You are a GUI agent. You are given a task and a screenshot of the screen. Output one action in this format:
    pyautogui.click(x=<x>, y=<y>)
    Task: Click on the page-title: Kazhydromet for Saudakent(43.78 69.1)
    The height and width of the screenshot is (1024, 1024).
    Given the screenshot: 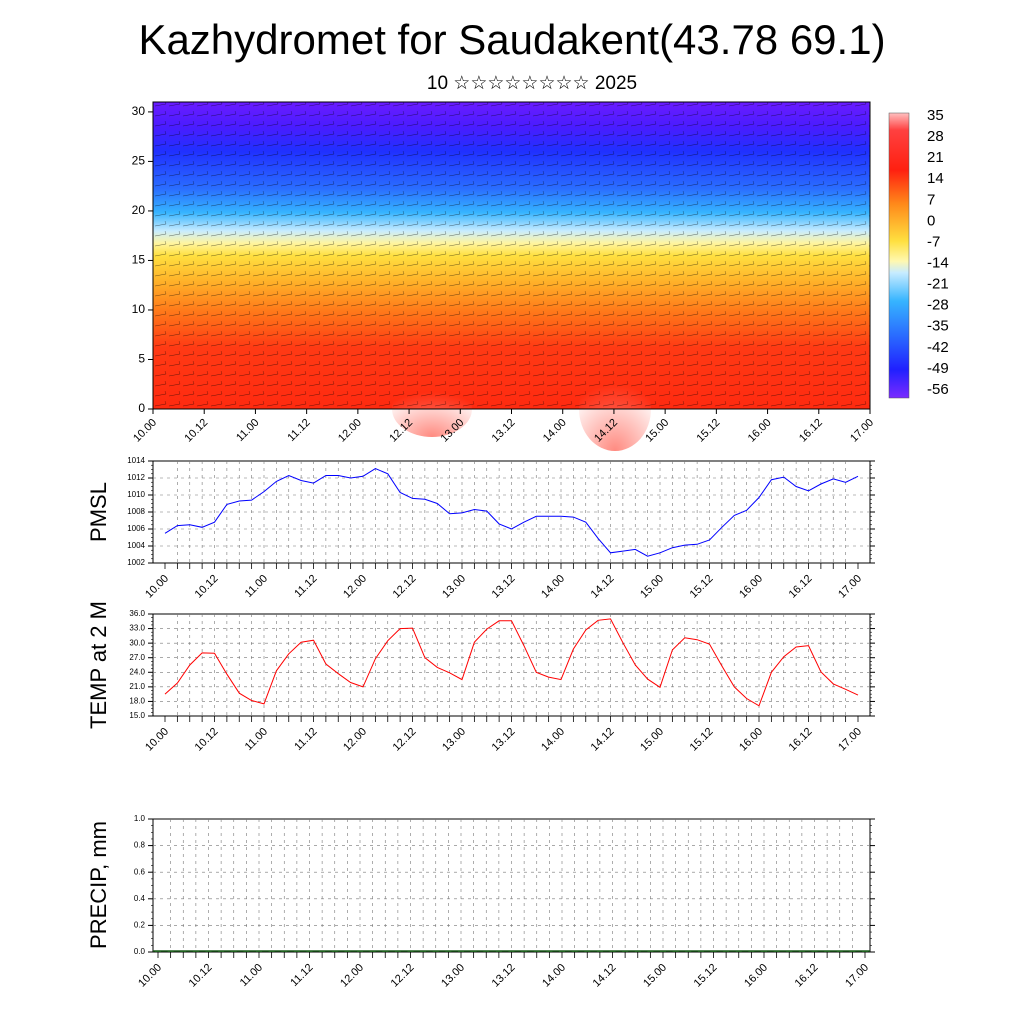 What is the action you would take?
    pyautogui.click(x=512, y=39)
    